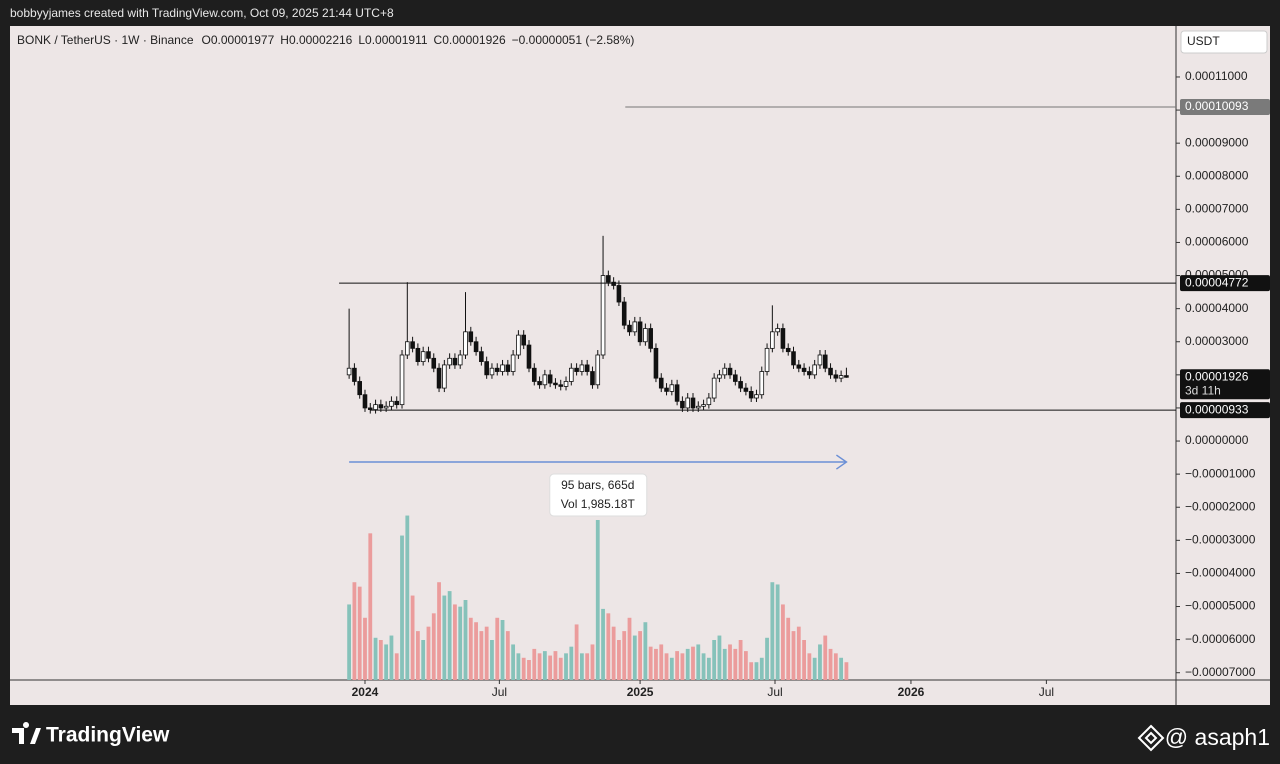 Image resolution: width=1280 pixels, height=764 pixels. What do you see at coordinates (361, 40) in the screenshot?
I see `ohlc-key: L` at bounding box center [361, 40].